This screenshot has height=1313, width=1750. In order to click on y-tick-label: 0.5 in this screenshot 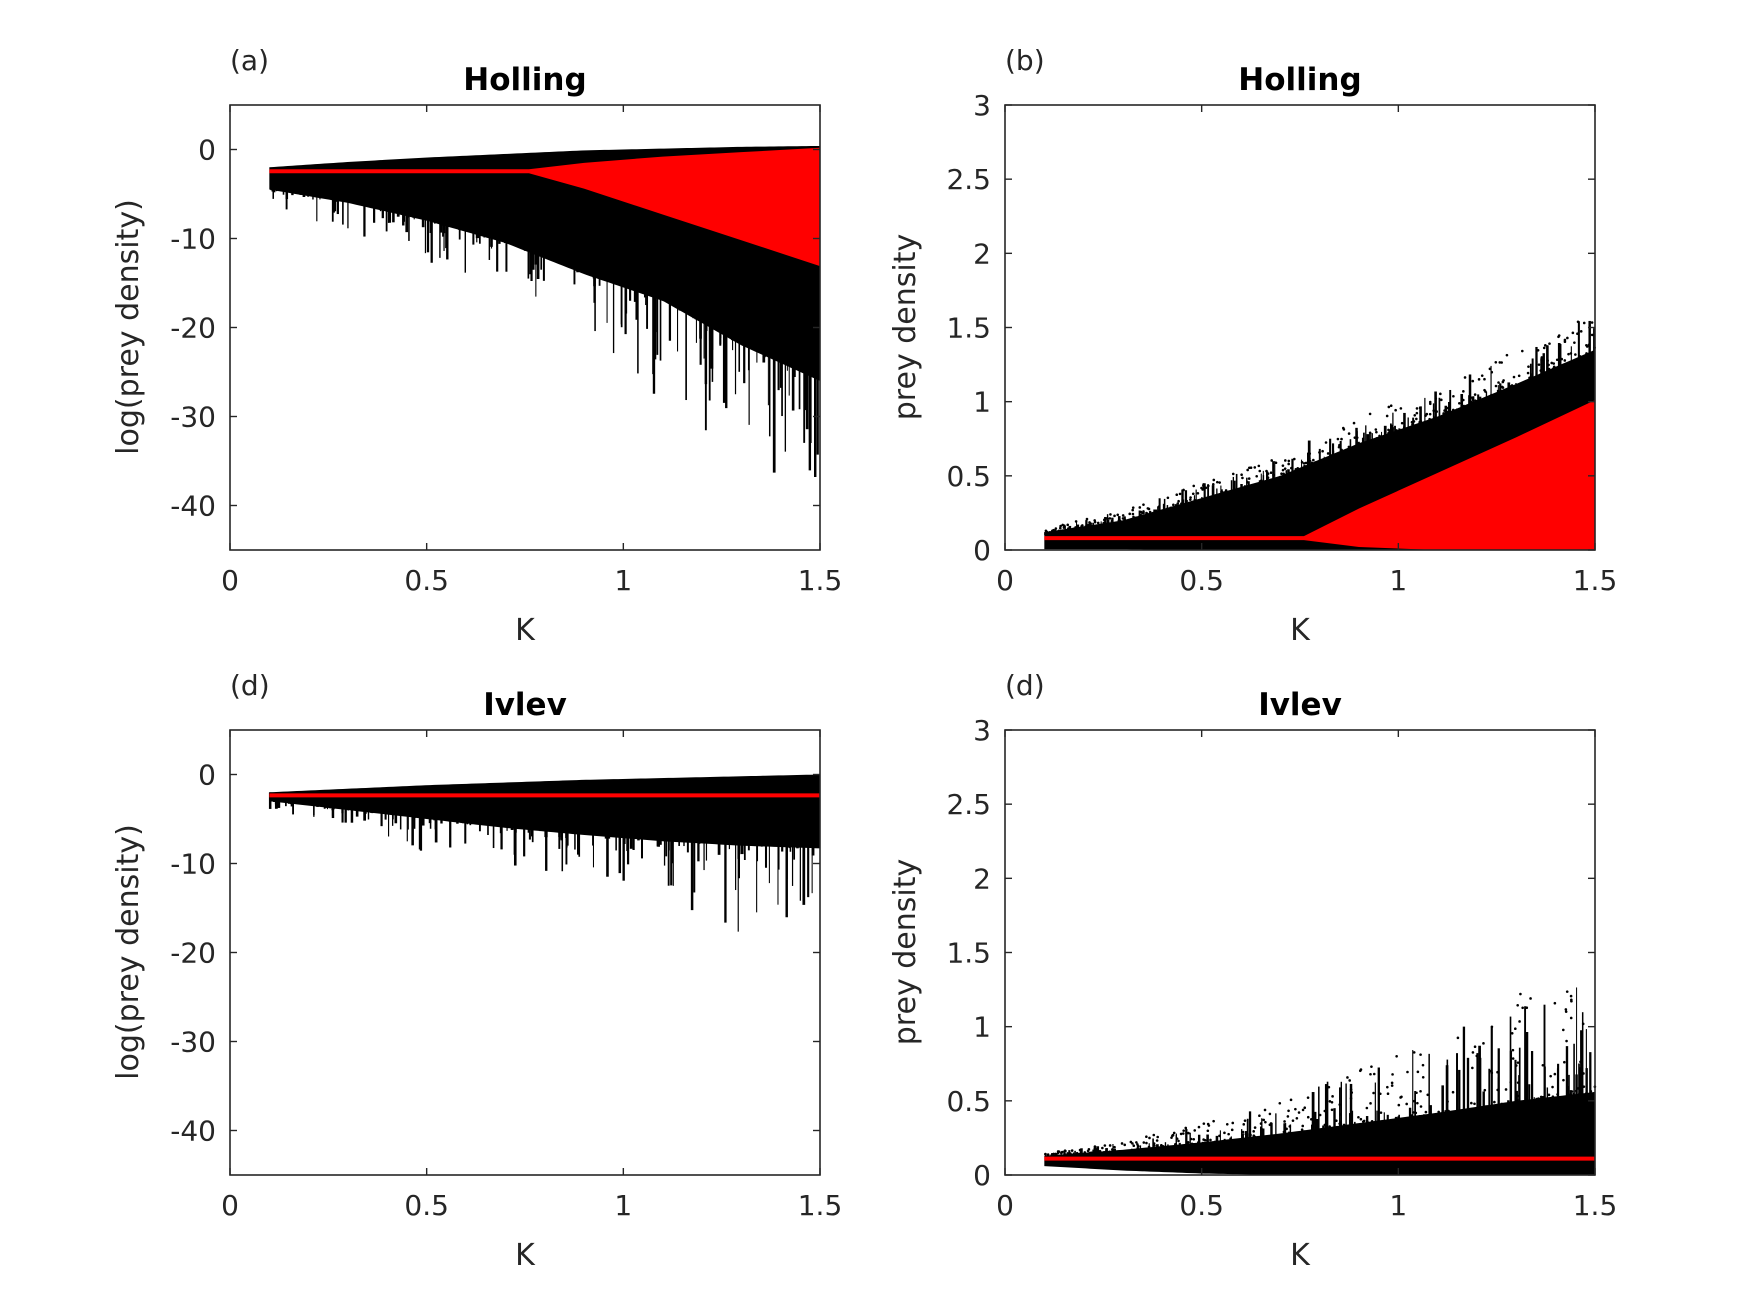, I will do `click(968, 476)`.